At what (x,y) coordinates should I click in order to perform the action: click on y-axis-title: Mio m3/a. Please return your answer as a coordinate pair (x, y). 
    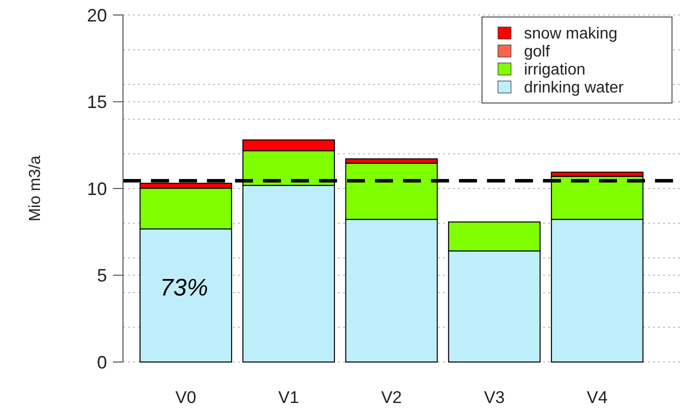
    Looking at the image, I should click on (35, 189).